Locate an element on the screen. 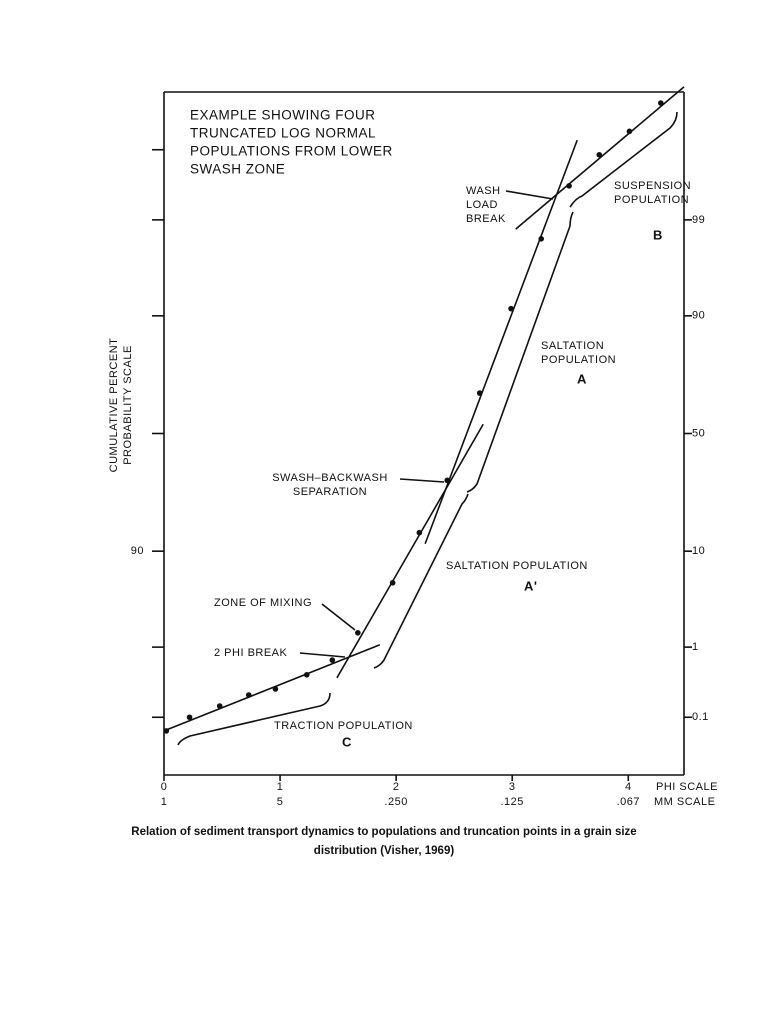 The image size is (768, 1029). annotation: LOAD is located at coordinates (482, 205).